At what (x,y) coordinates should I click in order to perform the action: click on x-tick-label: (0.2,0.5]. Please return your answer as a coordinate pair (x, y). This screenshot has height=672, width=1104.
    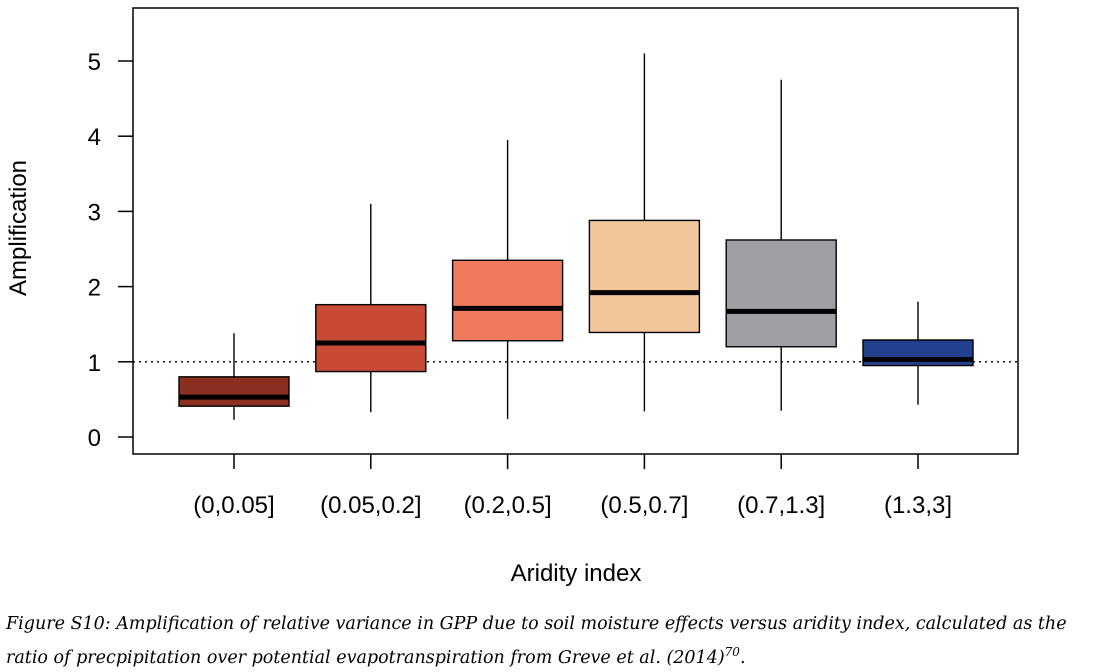
    Looking at the image, I should click on (508, 505).